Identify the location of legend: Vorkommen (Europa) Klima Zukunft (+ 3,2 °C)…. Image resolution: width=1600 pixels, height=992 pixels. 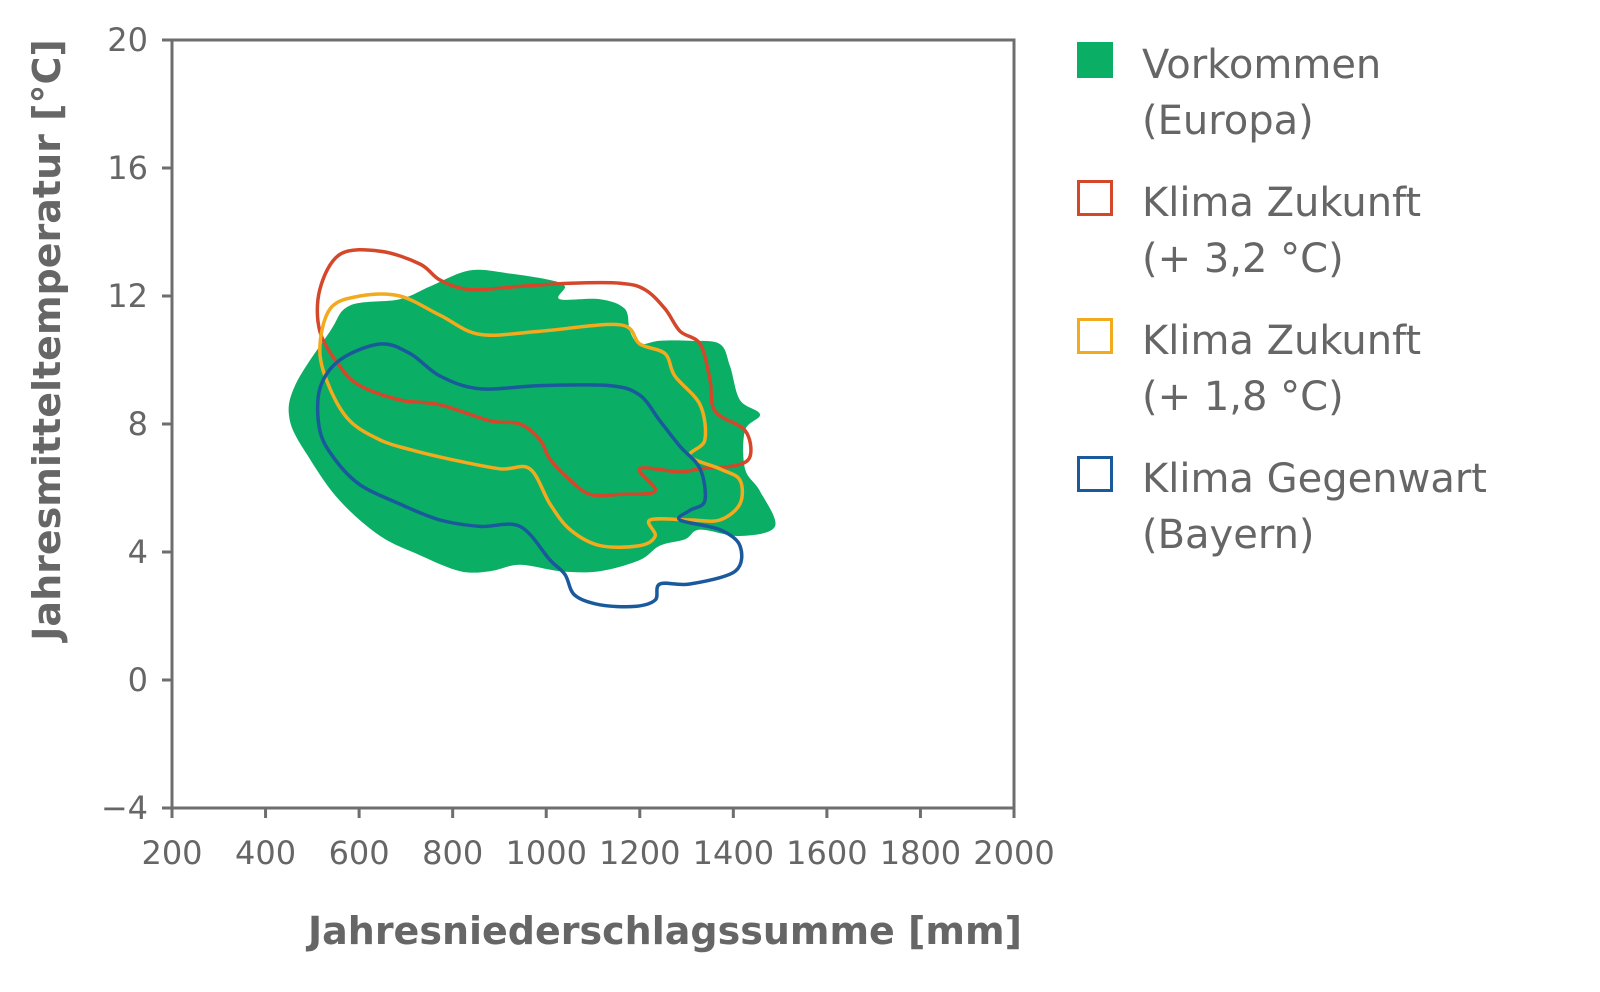
(1282, 300).